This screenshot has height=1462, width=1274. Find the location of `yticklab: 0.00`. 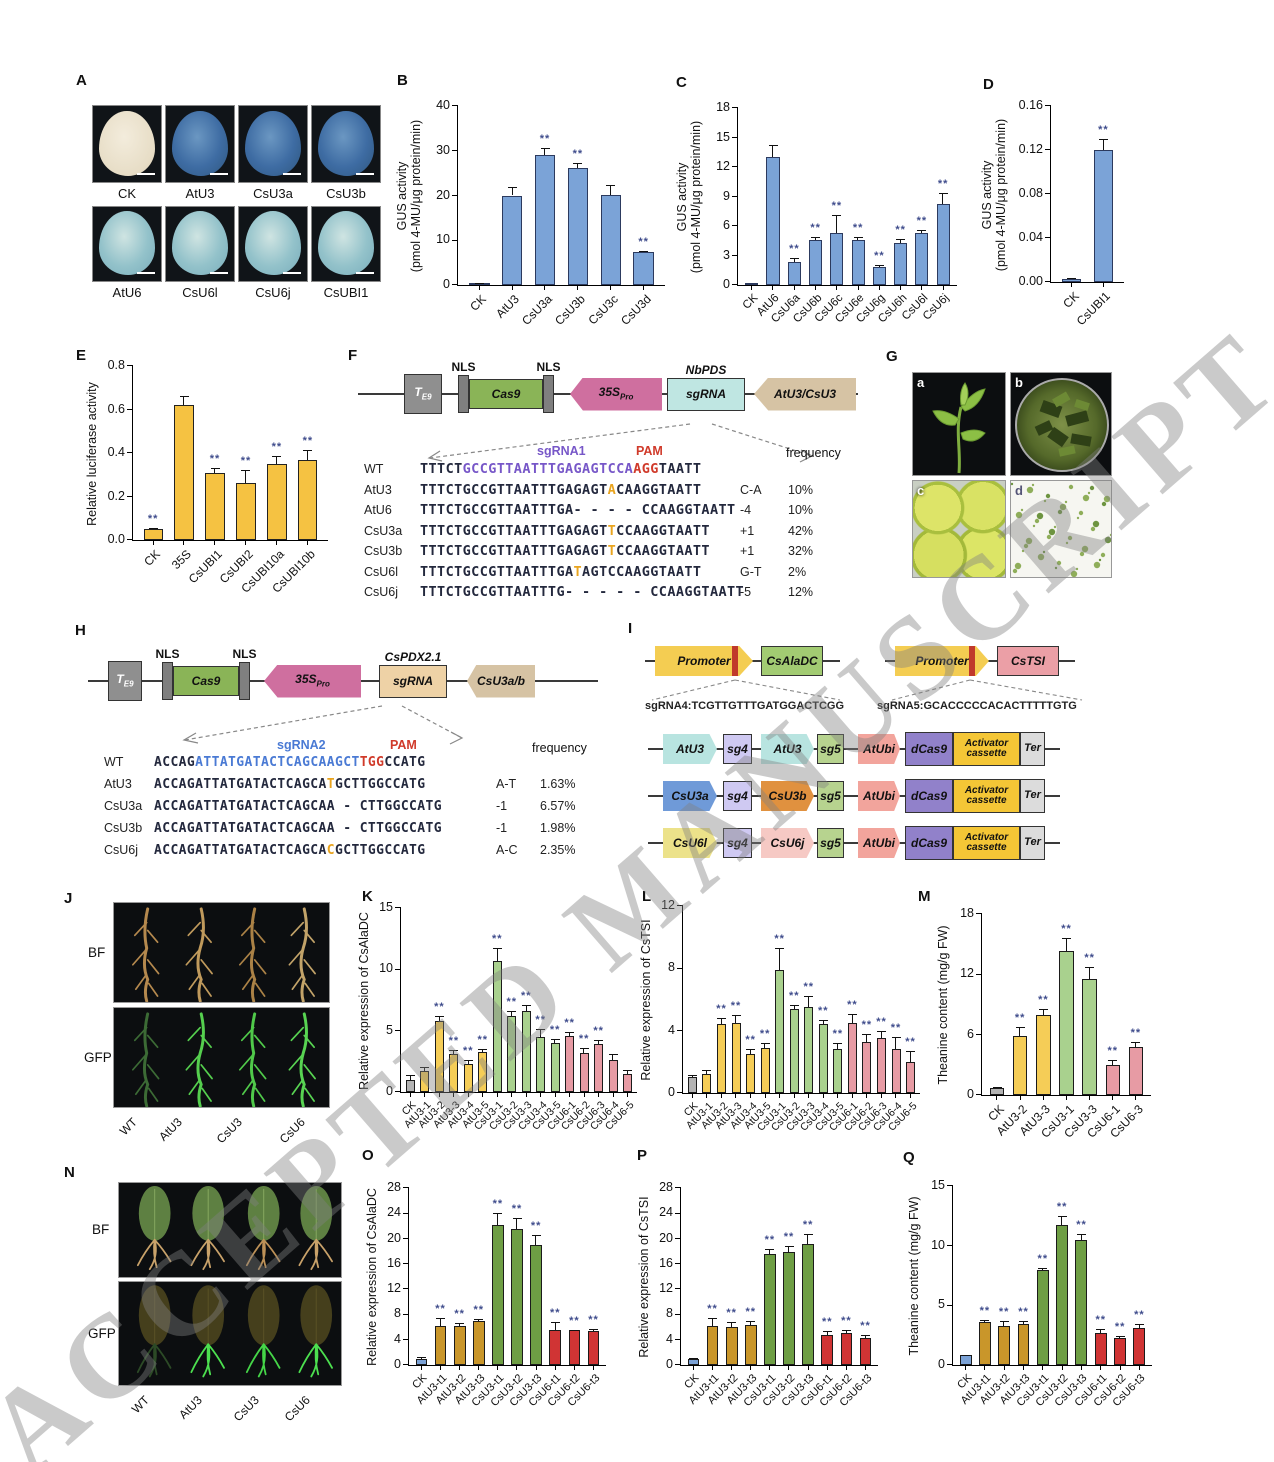

yticklab: 0.00 is located at coordinates (1030, 281).